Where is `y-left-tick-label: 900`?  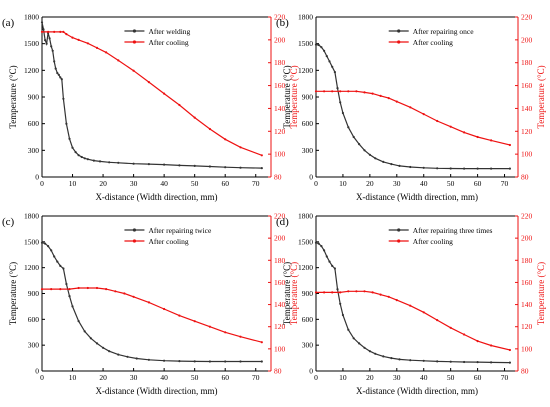
y-left-tick-label: 900 is located at coordinates (34, 97).